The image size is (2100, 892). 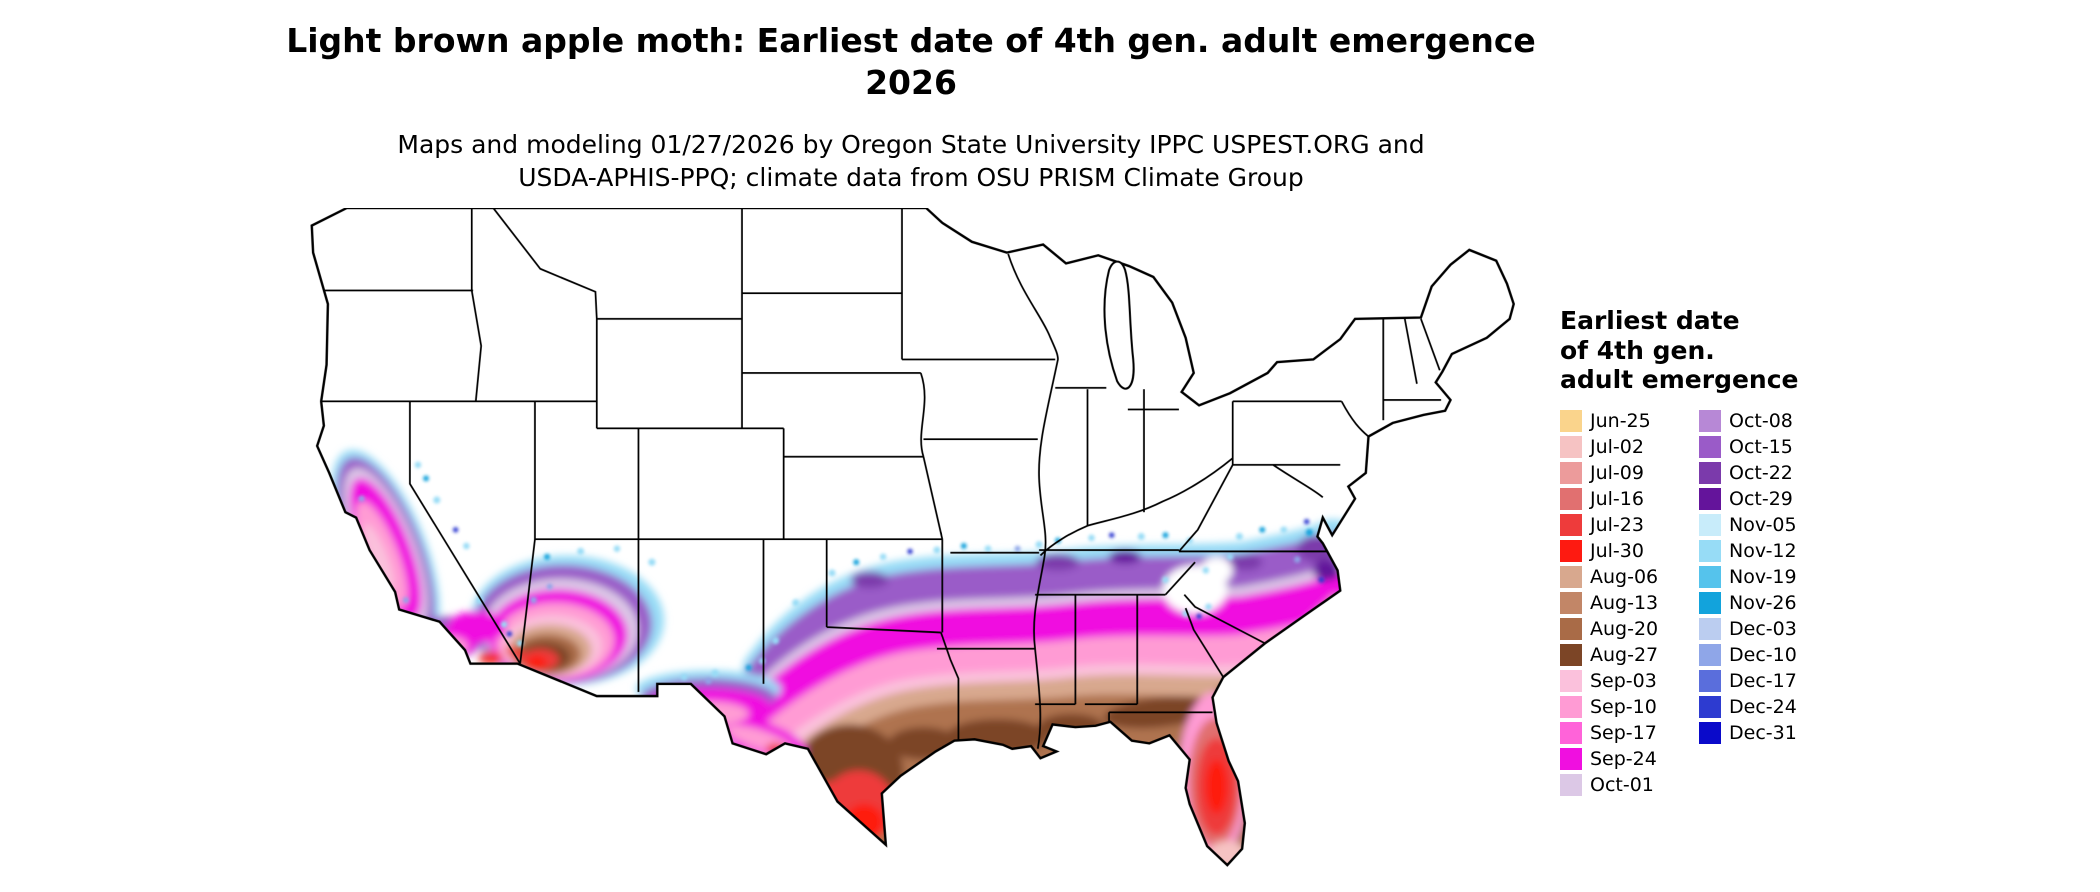 I want to click on legend-label: Jul-09, so click(x=1617, y=472).